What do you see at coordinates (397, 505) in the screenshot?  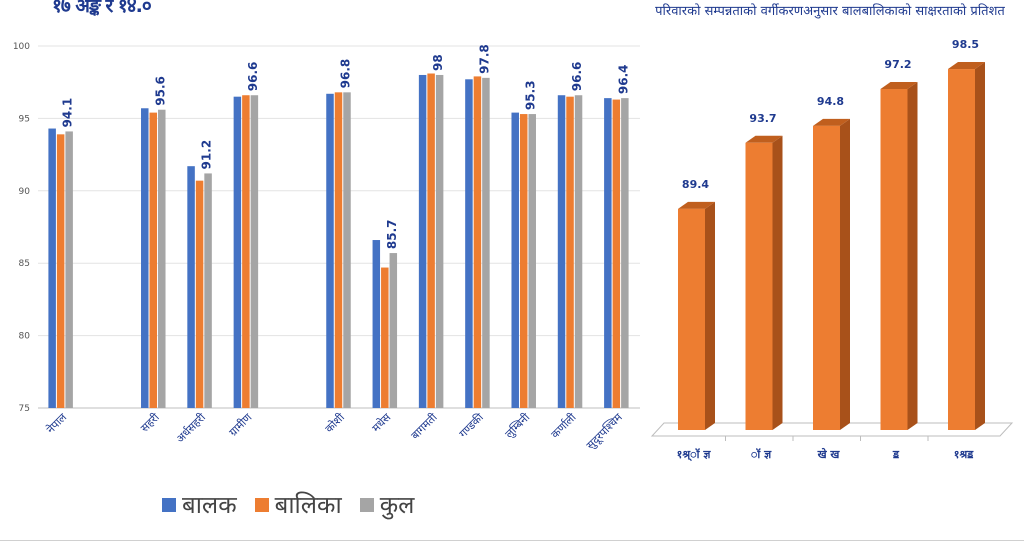 I see `legend-label-total: कुल` at bounding box center [397, 505].